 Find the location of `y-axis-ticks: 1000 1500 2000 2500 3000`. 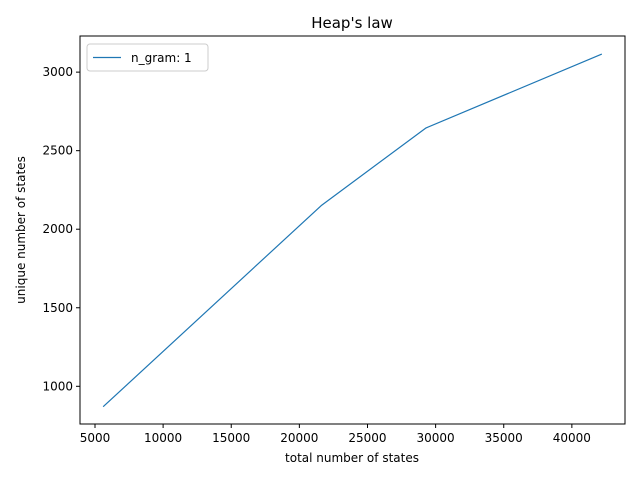

y-axis-ticks: 1000 1500 2000 2500 3000 is located at coordinates (61, 229).